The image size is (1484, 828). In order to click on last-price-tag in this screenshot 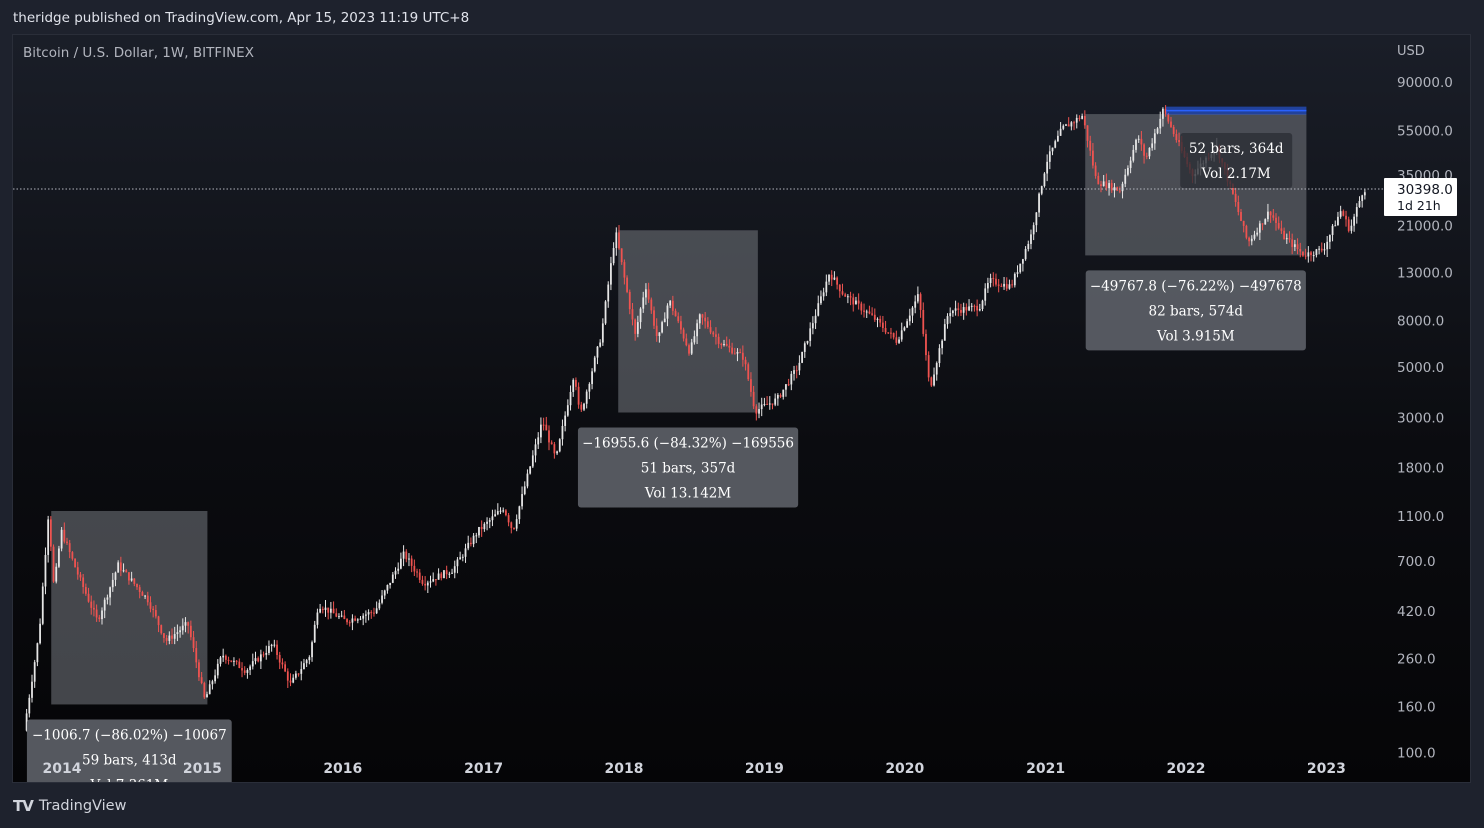, I will do `click(1420, 197)`.